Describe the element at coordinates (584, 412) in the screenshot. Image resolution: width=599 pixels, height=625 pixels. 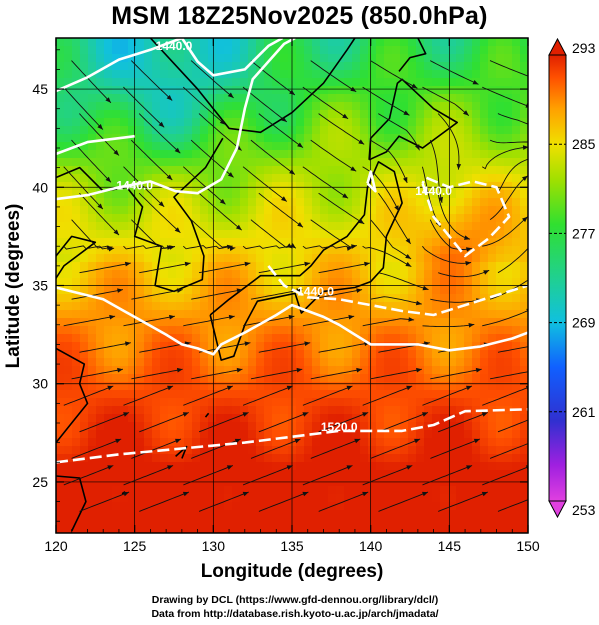
I see `colorbar-tick-label: 261` at that location.